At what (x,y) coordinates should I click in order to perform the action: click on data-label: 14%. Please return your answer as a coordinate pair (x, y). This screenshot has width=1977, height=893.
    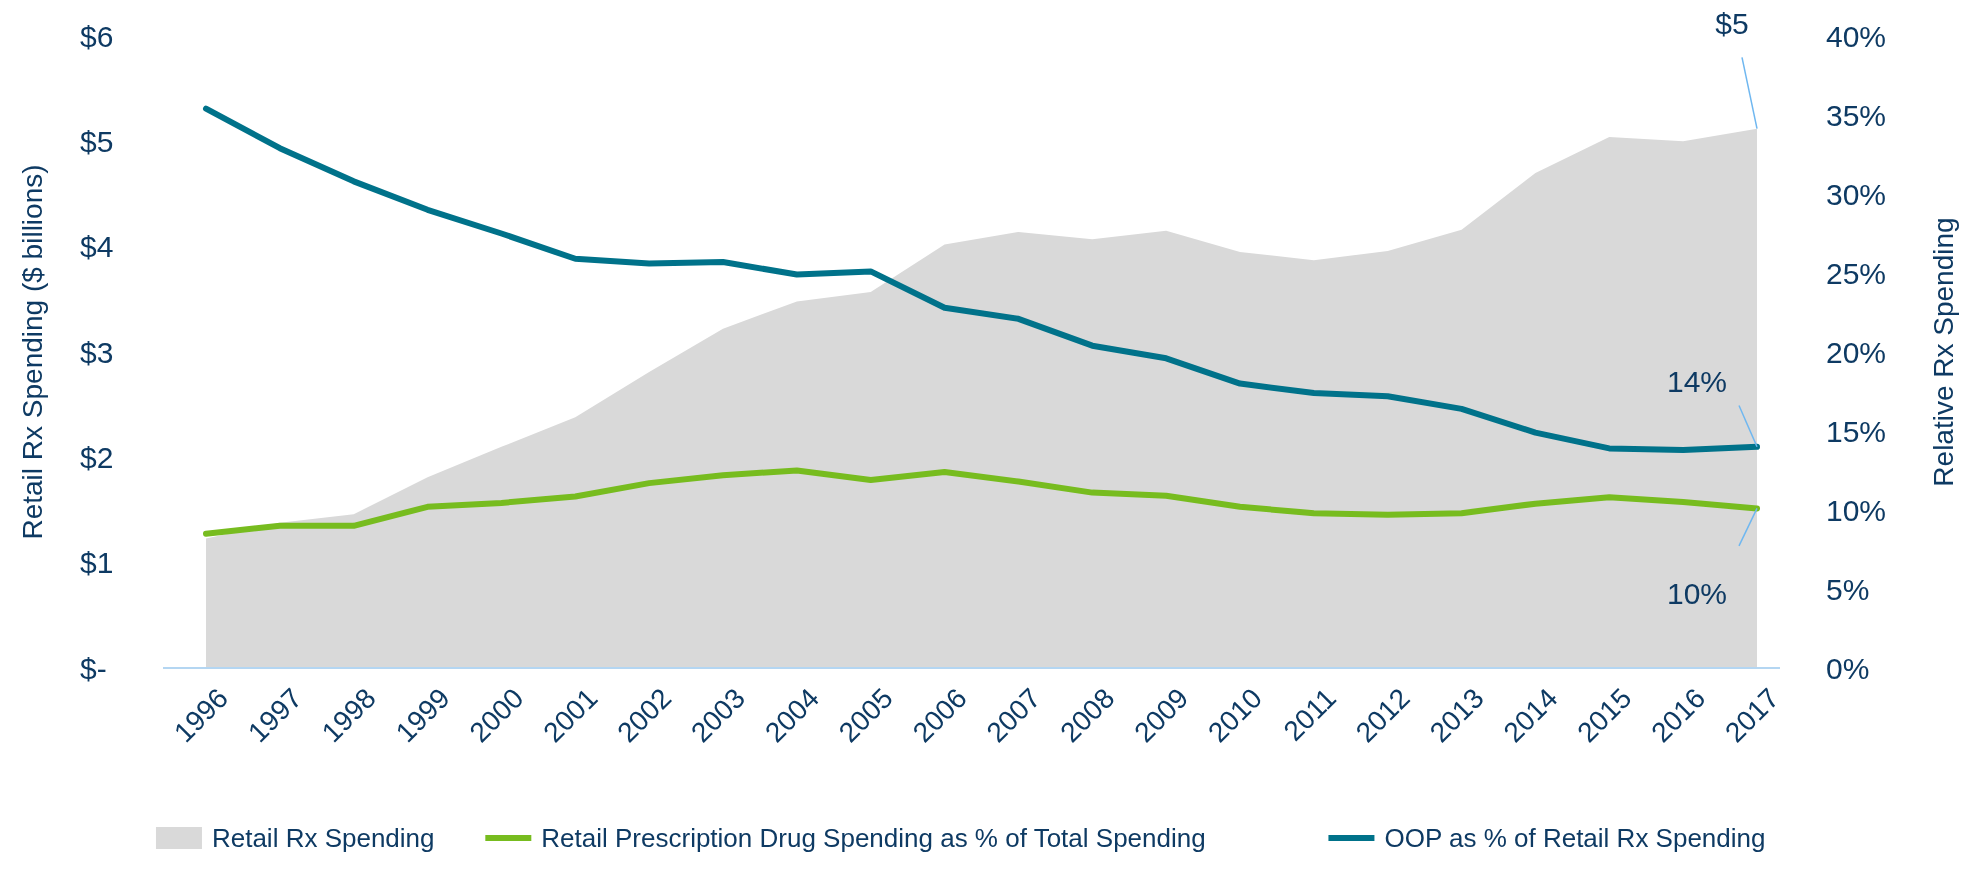
    Looking at the image, I should click on (1696, 381).